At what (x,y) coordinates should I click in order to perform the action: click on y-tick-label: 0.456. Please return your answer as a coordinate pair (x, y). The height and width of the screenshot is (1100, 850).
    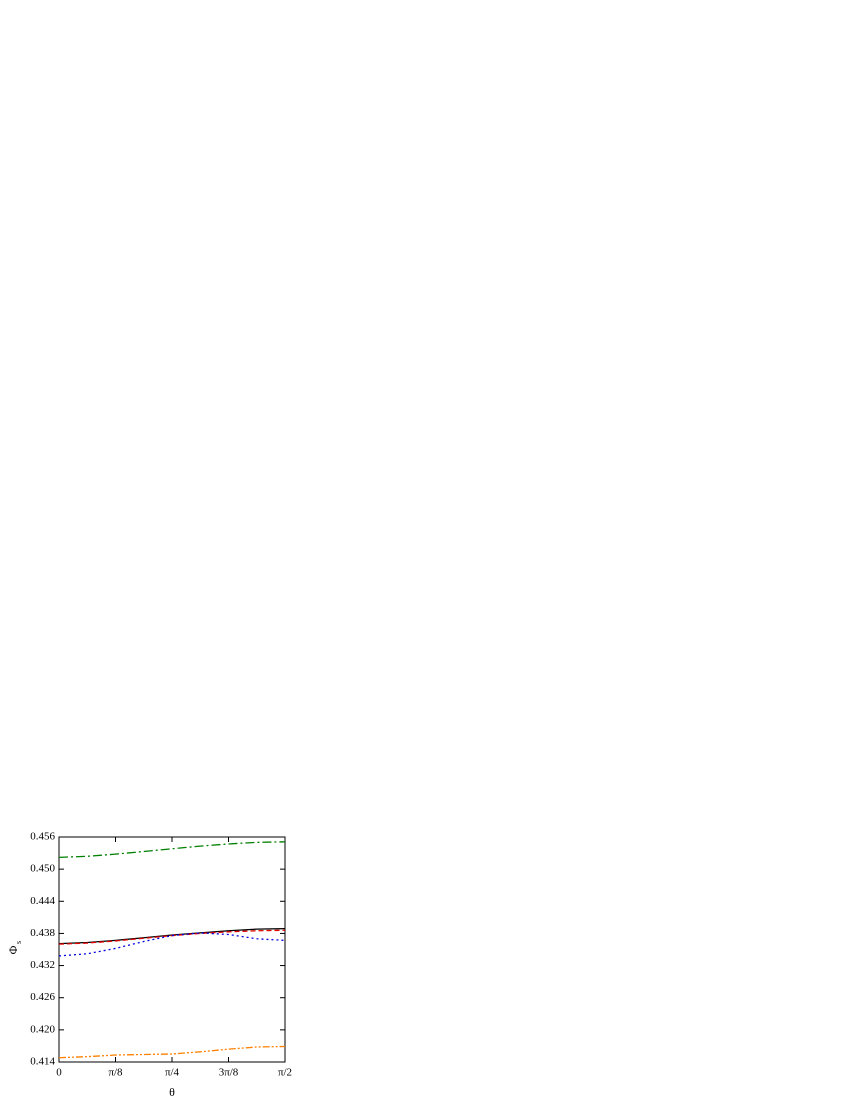
    Looking at the image, I should click on (42, 837).